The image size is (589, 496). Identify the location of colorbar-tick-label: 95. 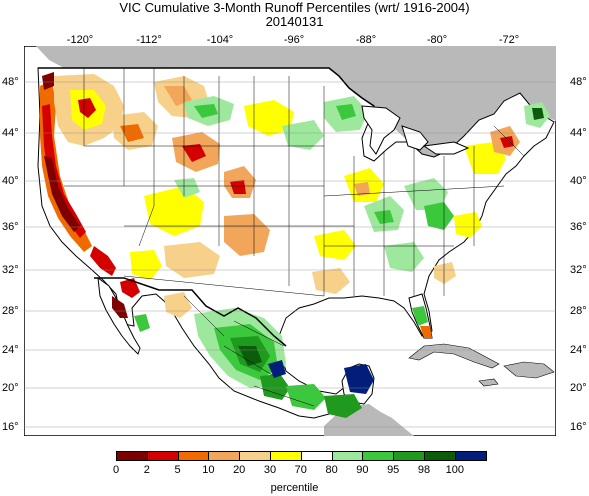
(393, 470).